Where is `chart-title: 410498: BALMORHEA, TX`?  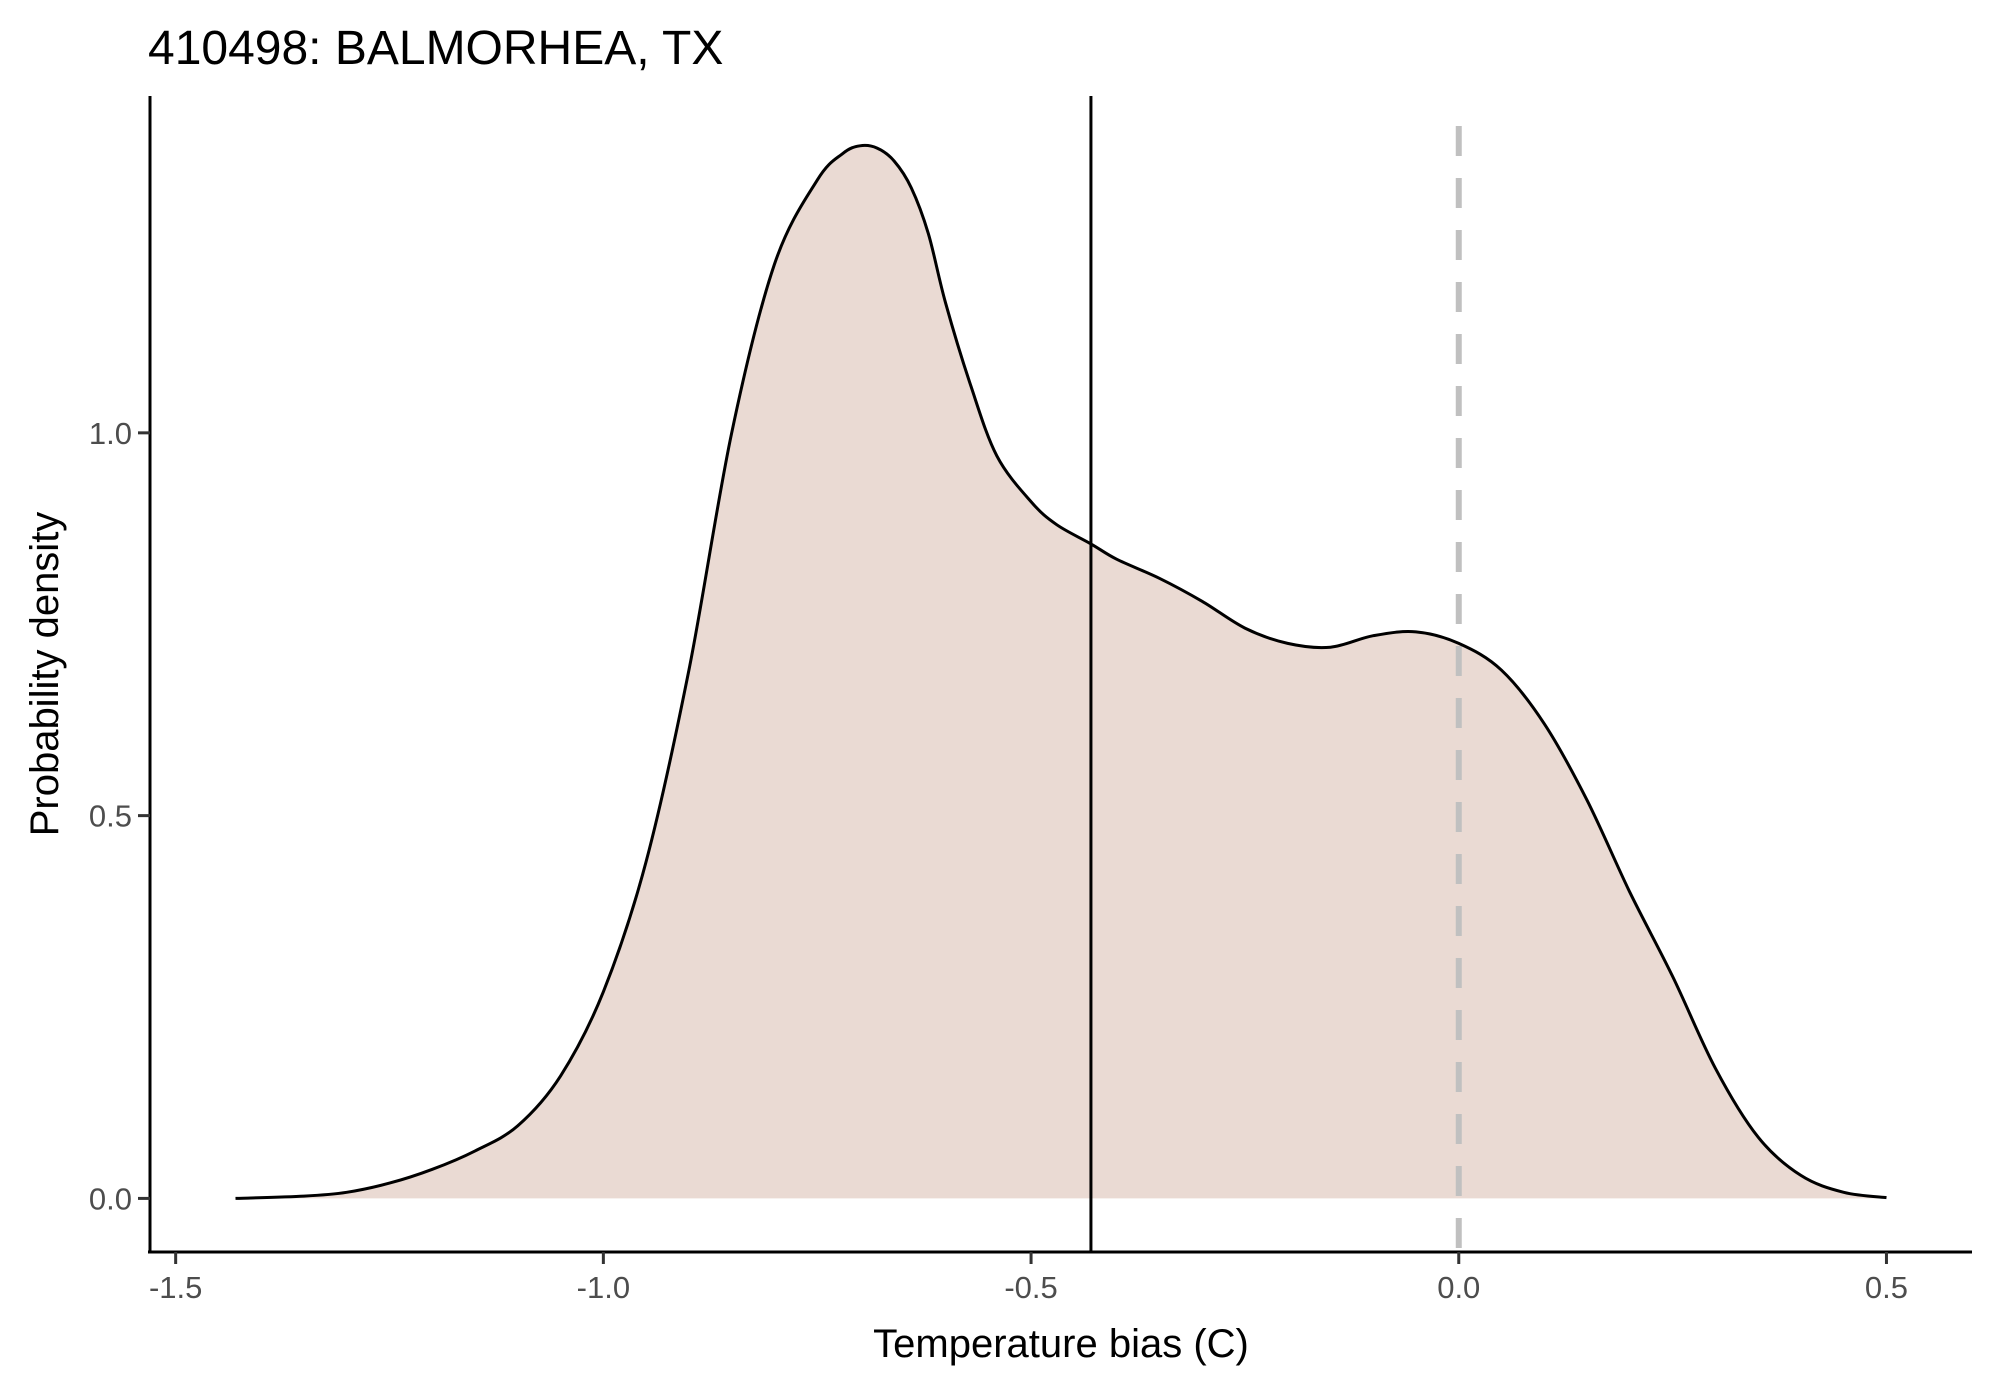 chart-title: 410498: BALMORHEA, TX is located at coordinates (435, 48).